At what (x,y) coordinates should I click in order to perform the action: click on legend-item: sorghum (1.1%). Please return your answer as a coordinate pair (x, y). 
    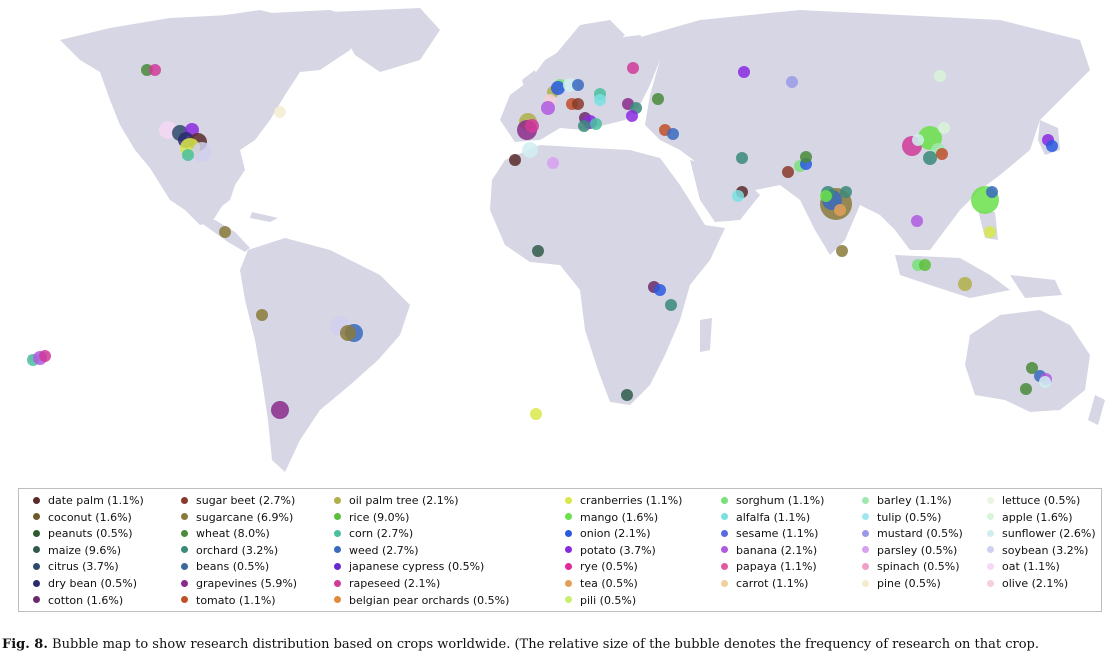
    Looking at the image, I should click on (772, 501).